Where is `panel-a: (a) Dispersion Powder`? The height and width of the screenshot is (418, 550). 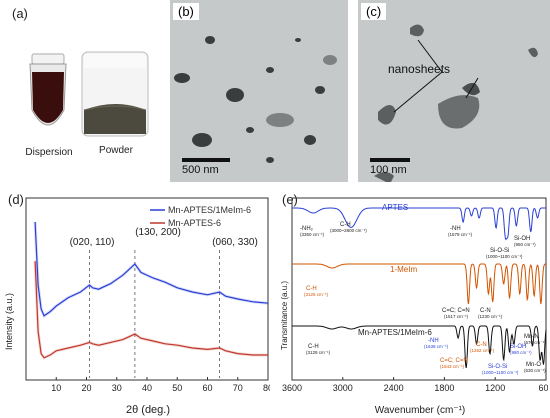
panel-a: (a) Dispersion Powder is located at coordinates (82, 82).